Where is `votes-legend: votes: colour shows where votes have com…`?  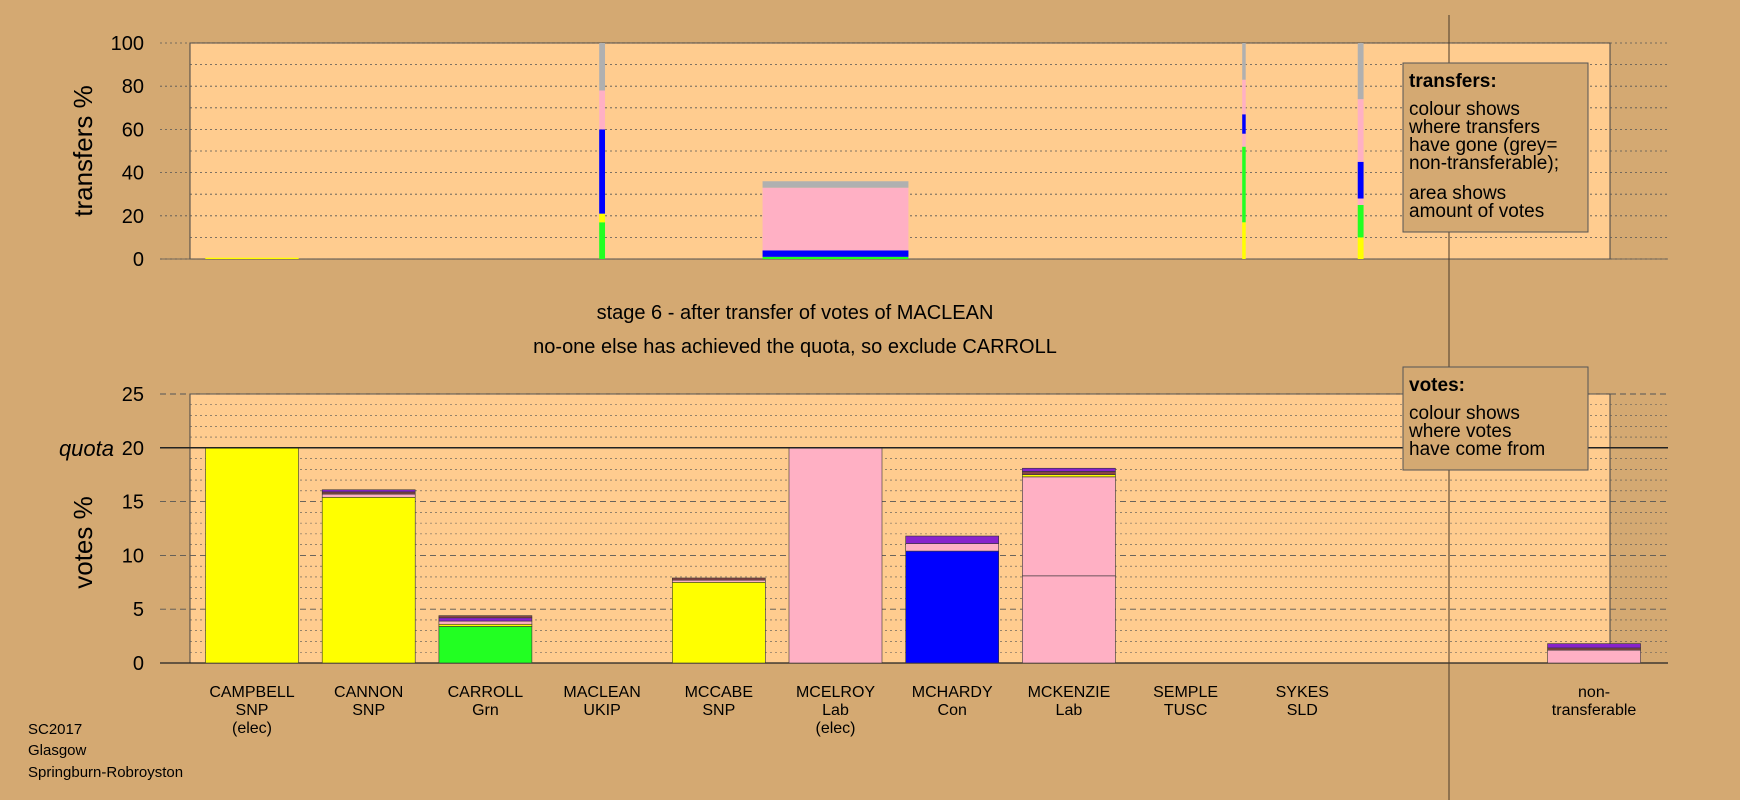 votes-legend: votes: colour shows where votes have com… is located at coordinates (1495, 418).